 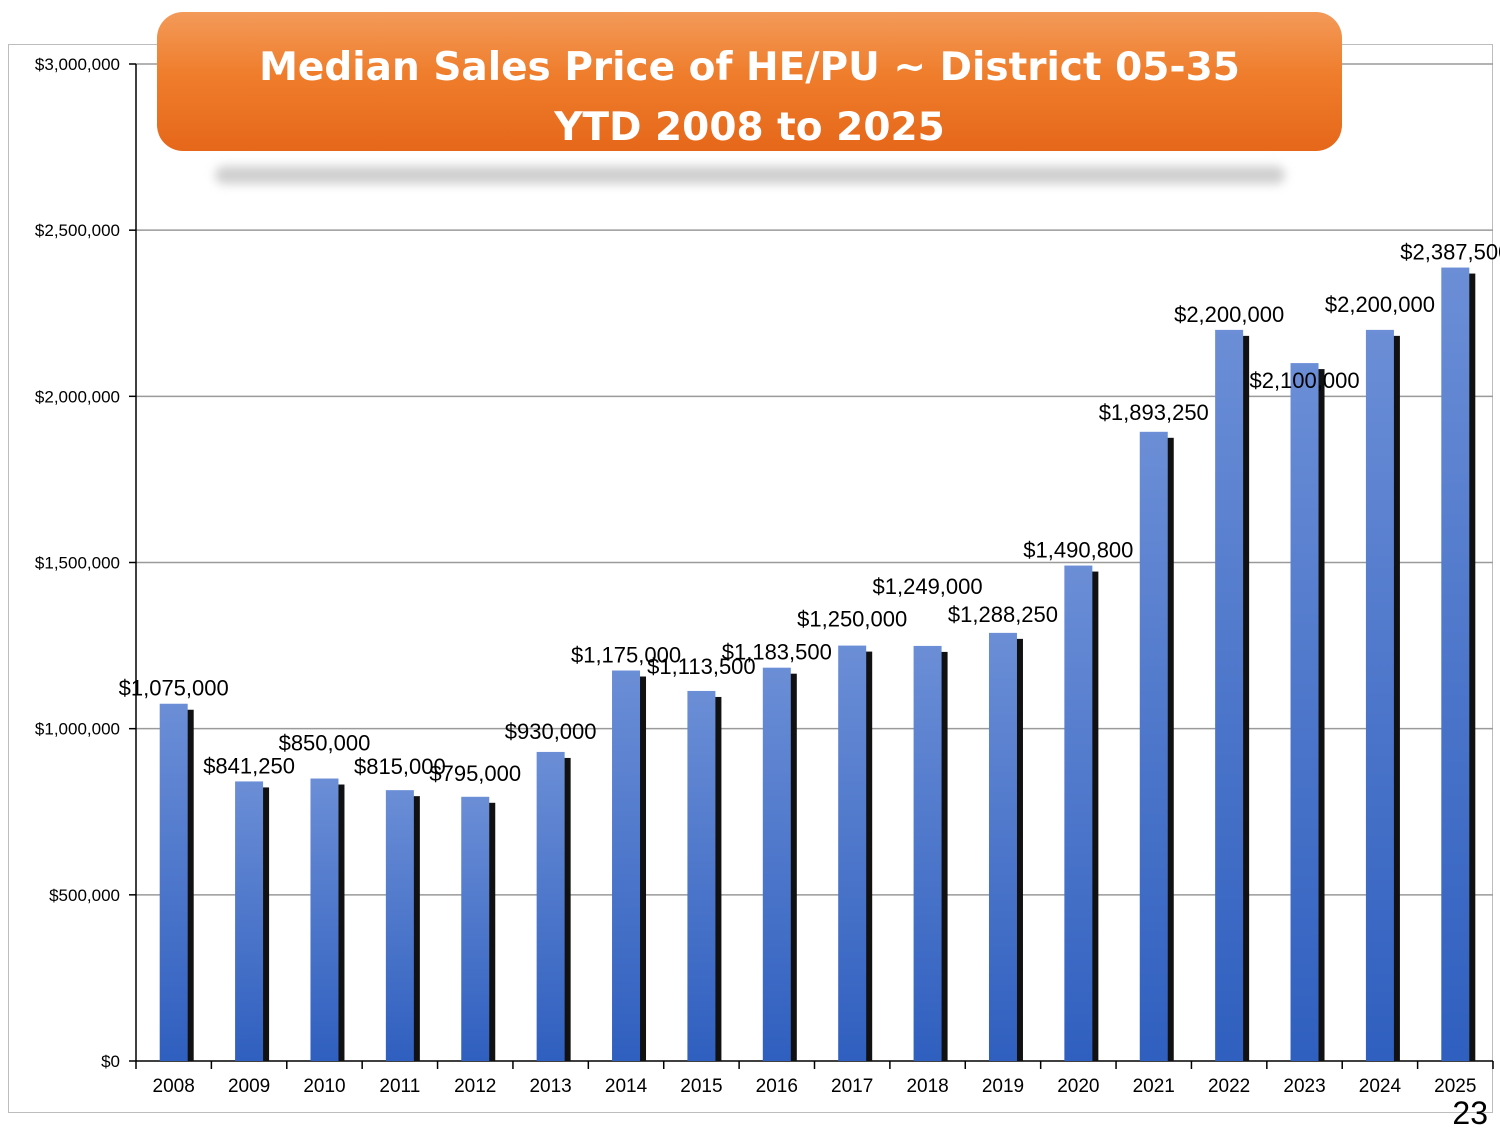 I want to click on data-label: $850,000, so click(x=325, y=743).